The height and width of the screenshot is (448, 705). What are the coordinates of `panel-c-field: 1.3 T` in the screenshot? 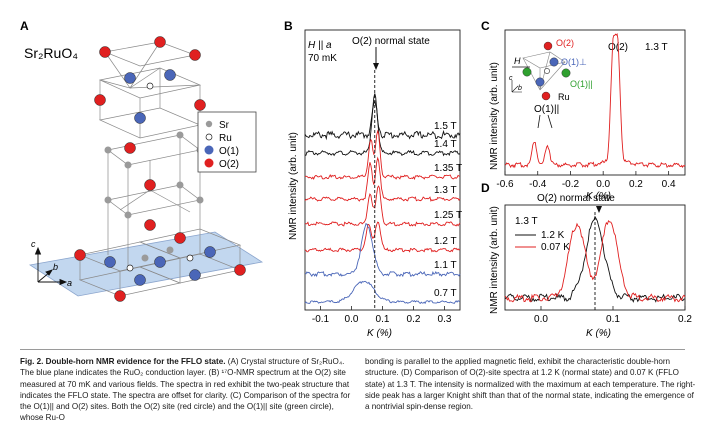 It's located at (656, 47).